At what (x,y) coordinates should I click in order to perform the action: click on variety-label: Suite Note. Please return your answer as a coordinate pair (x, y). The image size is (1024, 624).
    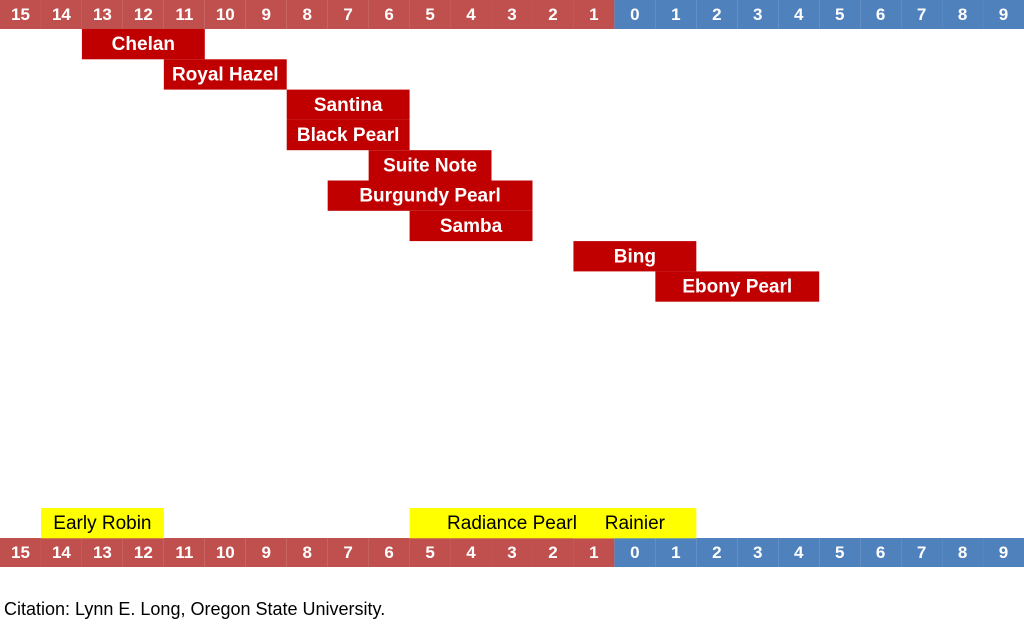
    Looking at the image, I should click on (430, 165).